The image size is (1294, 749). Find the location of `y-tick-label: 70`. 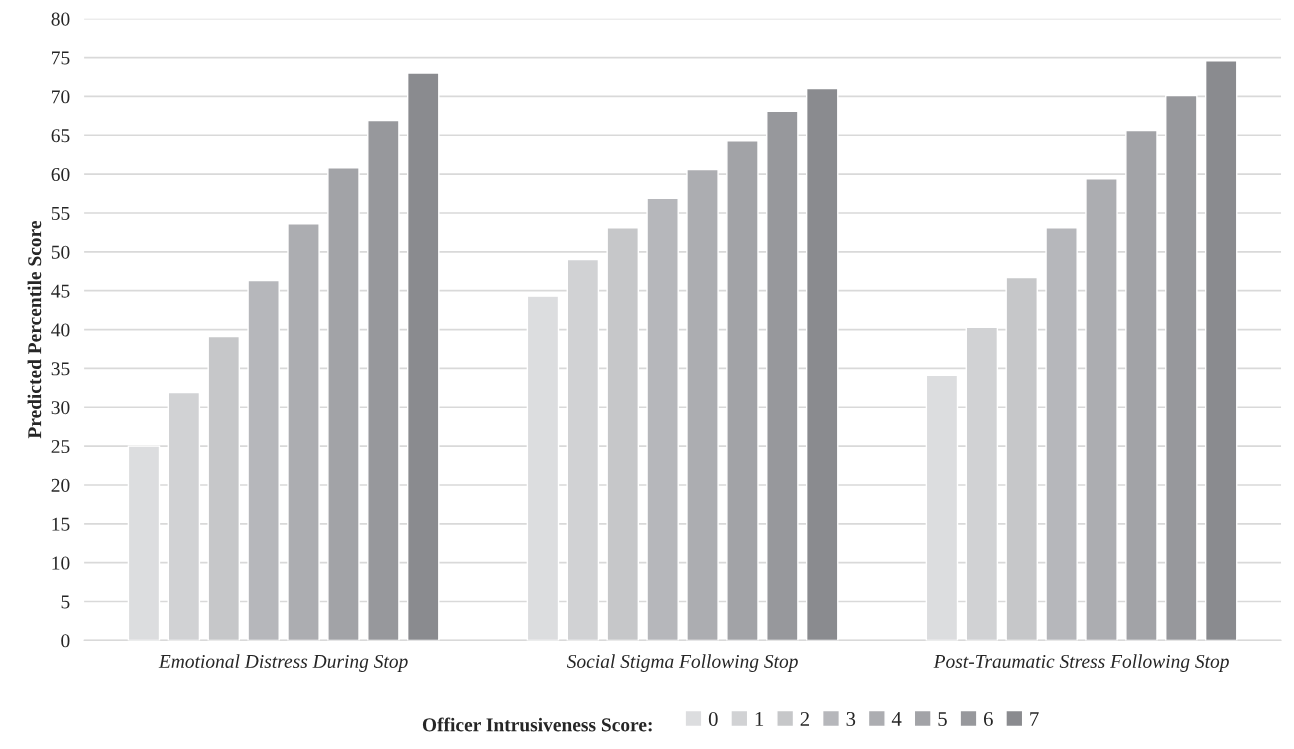

y-tick-label: 70 is located at coordinates (61, 97).